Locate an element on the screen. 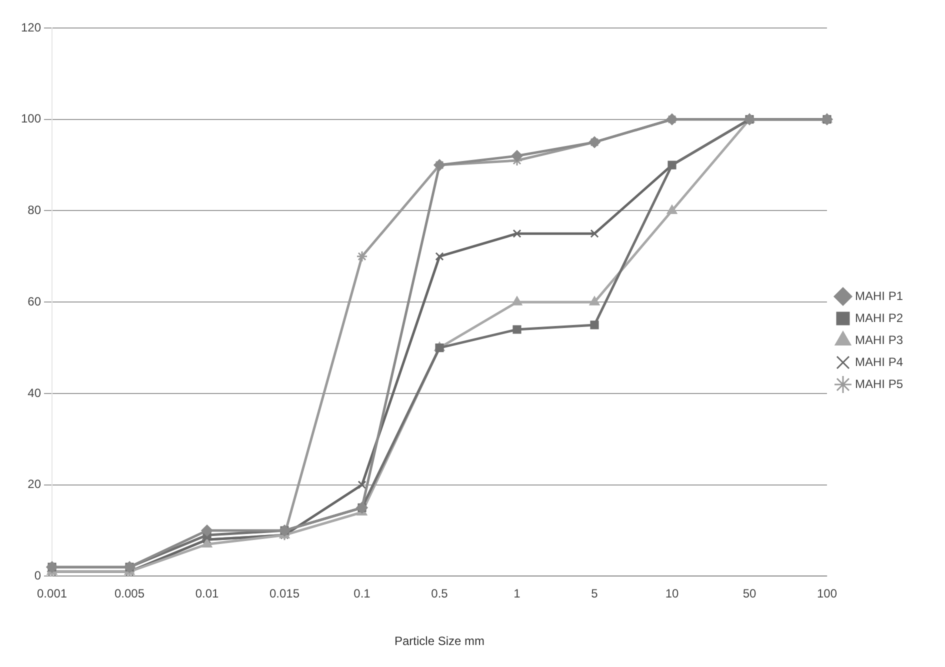 The height and width of the screenshot is (667, 945). x-tick-label: 50 is located at coordinates (749, 593).